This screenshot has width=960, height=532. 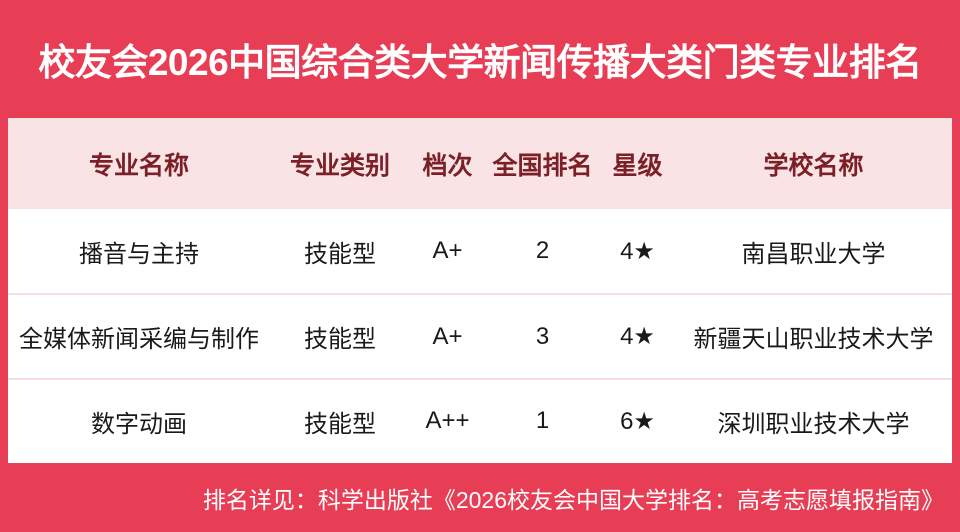 I want to click on page-title: 校友会2026中国综合类大学新闻传播大类门类专业排名, so click(x=480, y=62).